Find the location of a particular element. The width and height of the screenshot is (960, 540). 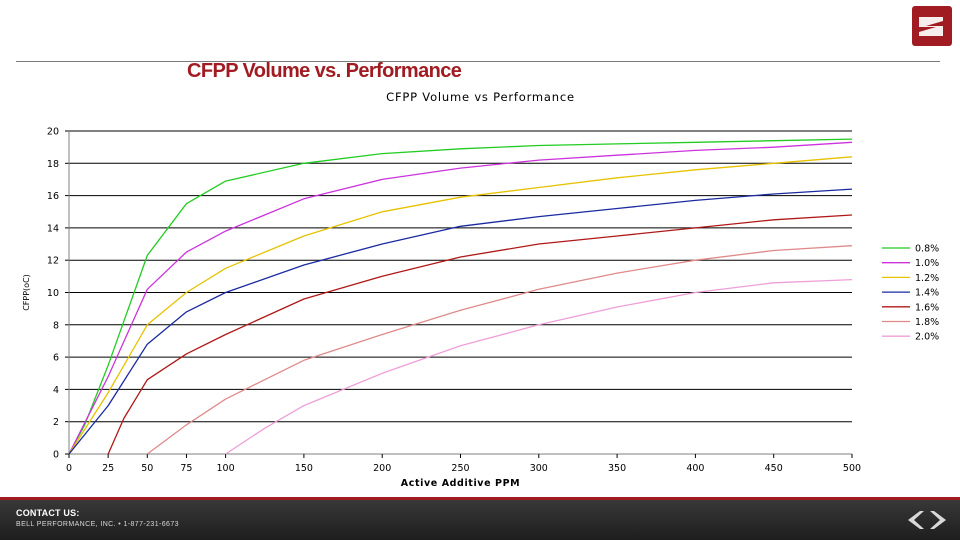

slide-title: CFPP Volume vs. Performance is located at coordinates (324, 71).